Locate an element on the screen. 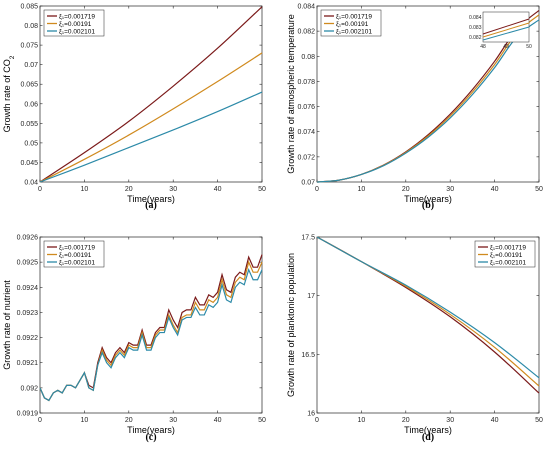  y-tick-label: 0.0919 is located at coordinates (28, 414).